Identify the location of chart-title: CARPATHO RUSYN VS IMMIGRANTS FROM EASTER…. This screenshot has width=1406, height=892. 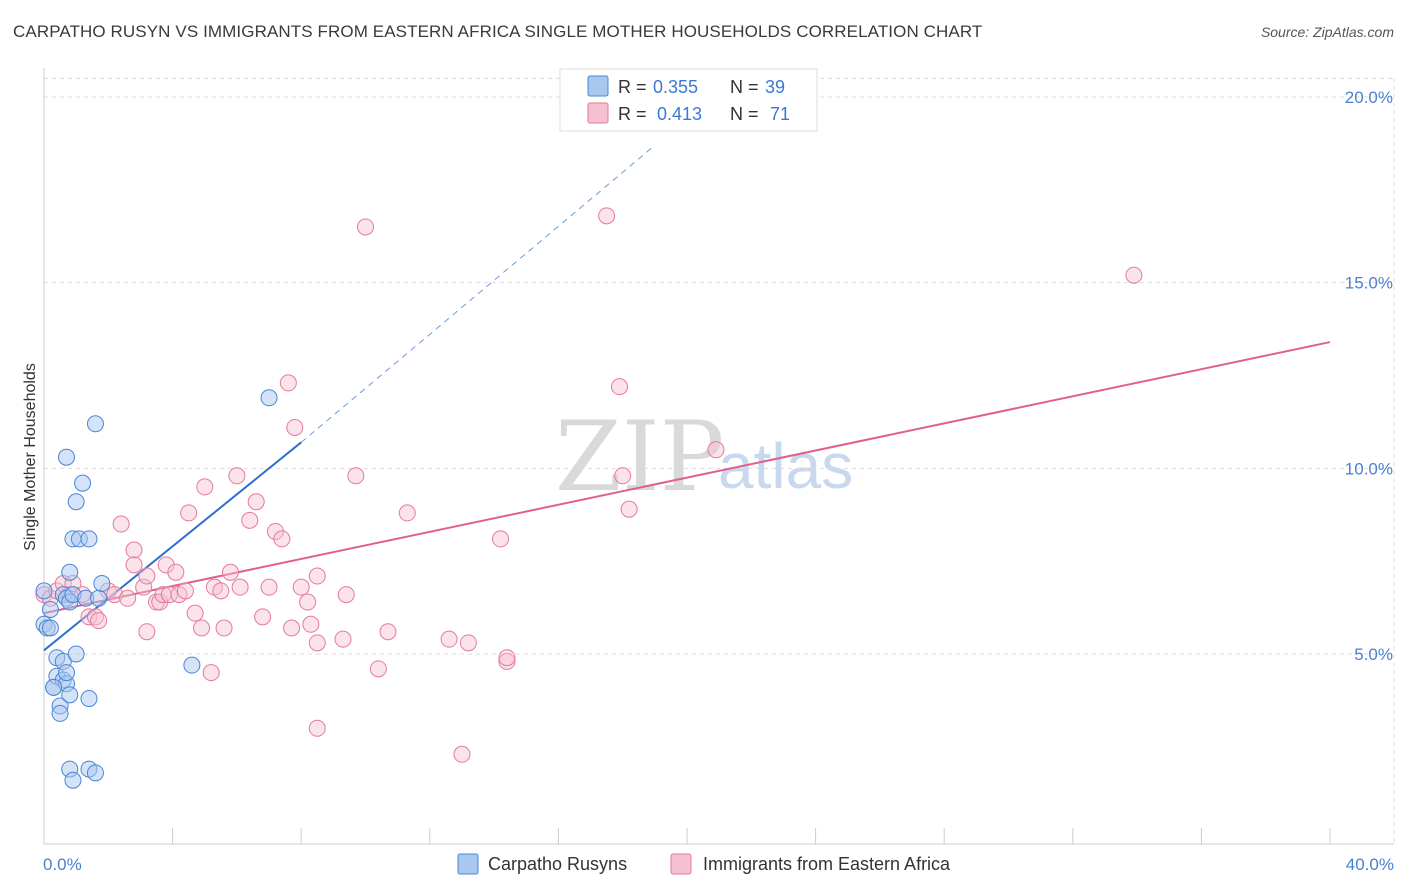
(498, 31).